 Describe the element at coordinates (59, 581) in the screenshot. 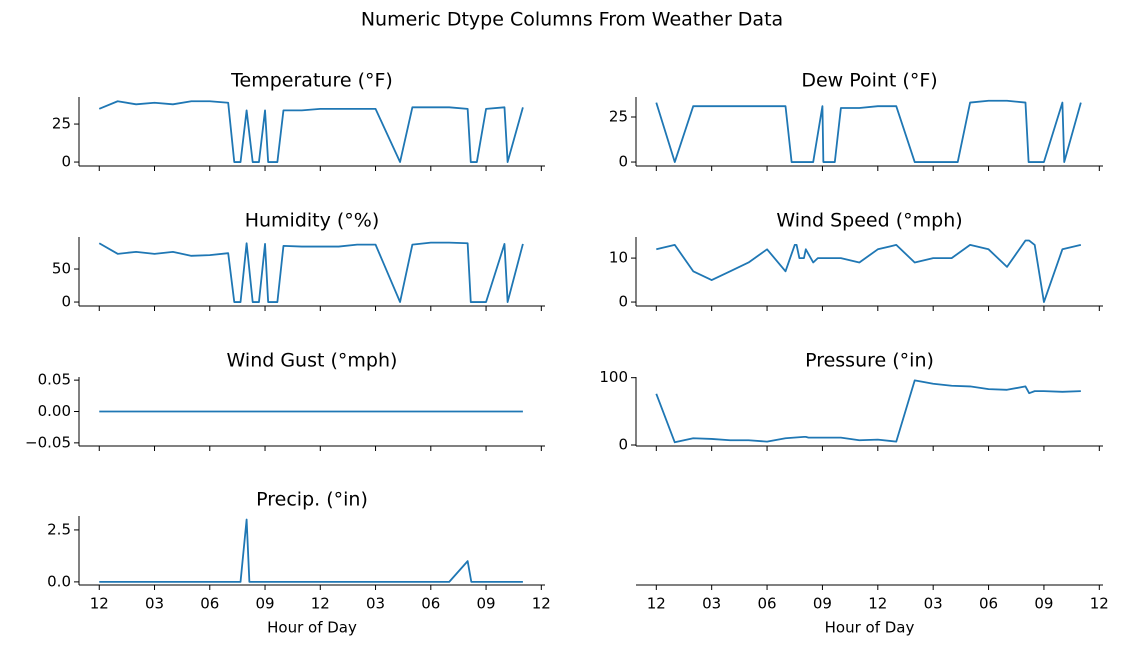

I see `y-tick-label: 0.0` at that location.